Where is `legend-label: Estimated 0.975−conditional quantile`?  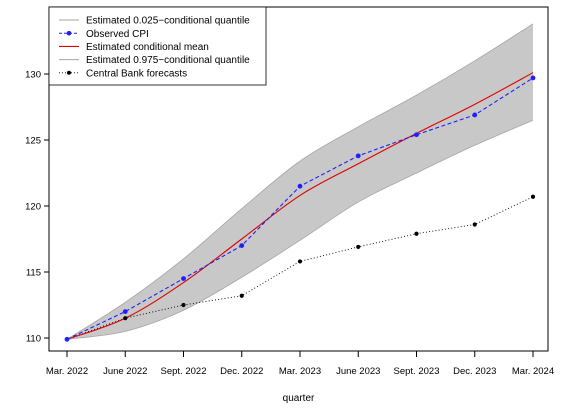 legend-label: Estimated 0.975−conditional quantile is located at coordinates (168, 60).